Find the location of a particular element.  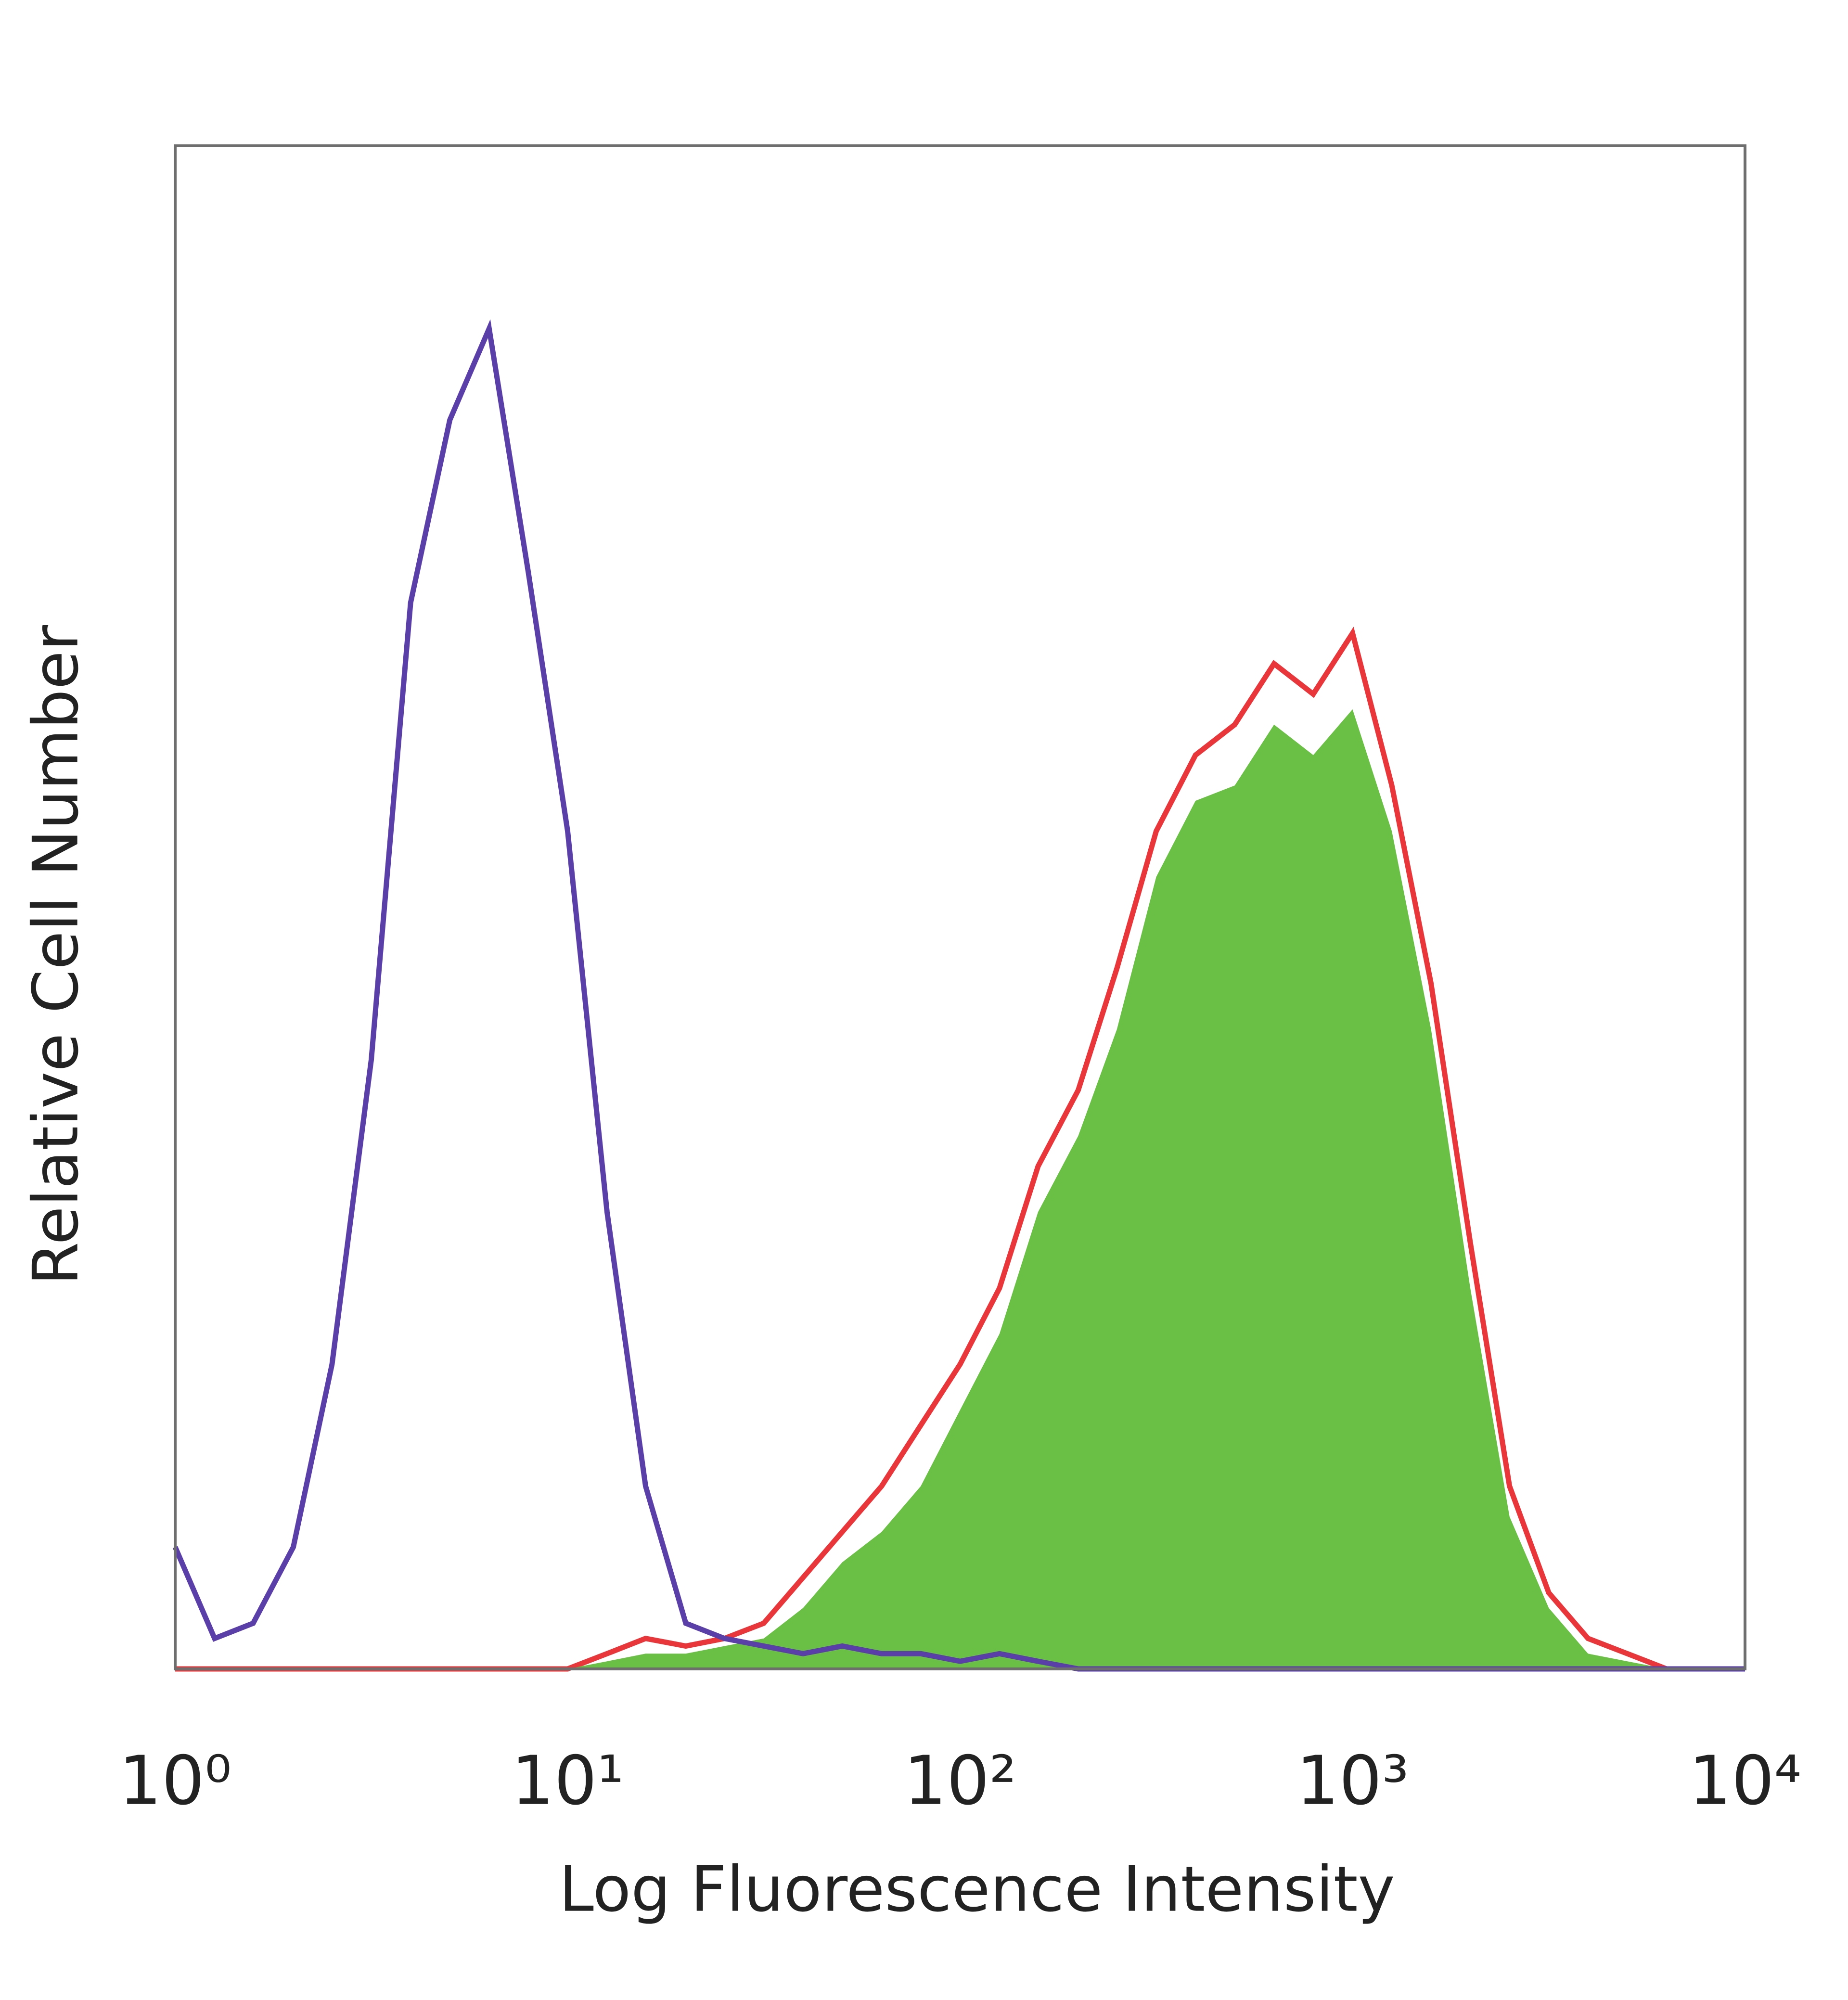

x-axis-label: Log Fluorescence Intensity is located at coordinates (977, 1889).